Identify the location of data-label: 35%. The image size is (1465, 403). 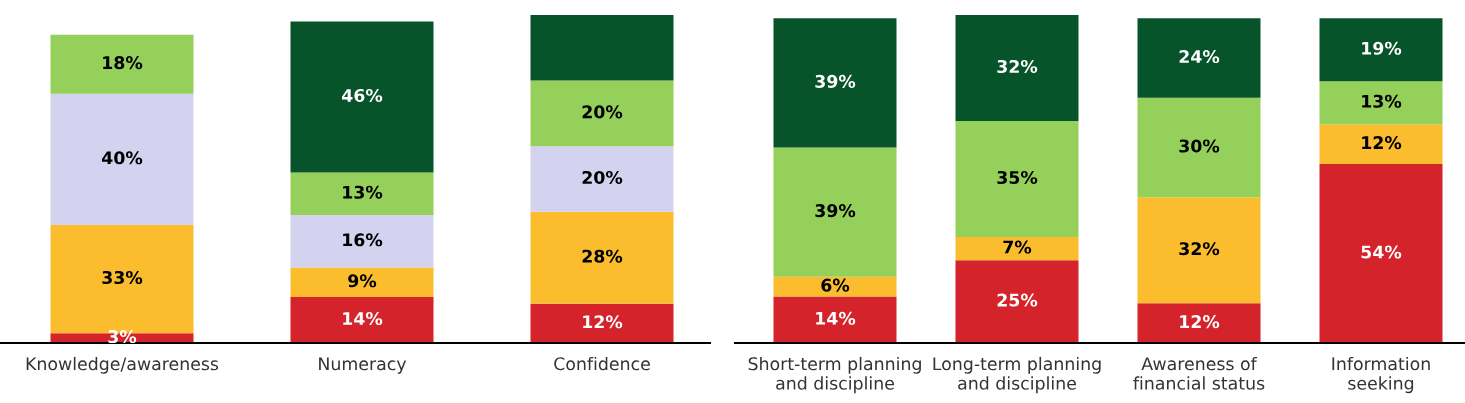
(1017, 177).